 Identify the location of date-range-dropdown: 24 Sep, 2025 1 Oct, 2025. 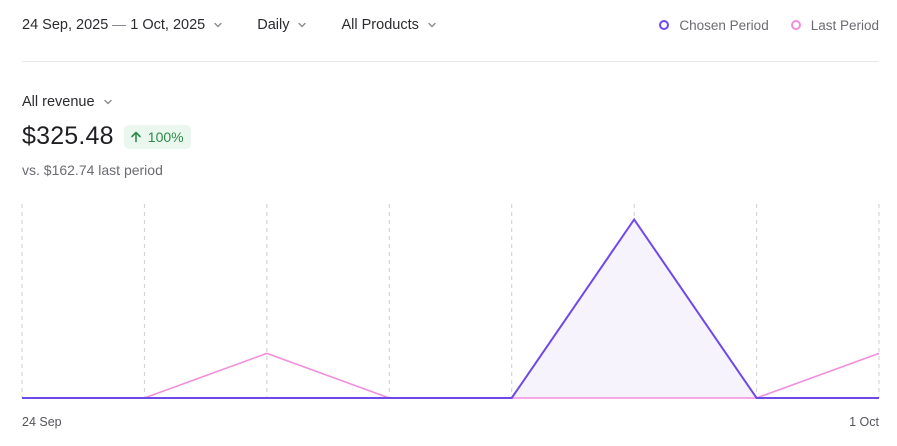
(122, 25).